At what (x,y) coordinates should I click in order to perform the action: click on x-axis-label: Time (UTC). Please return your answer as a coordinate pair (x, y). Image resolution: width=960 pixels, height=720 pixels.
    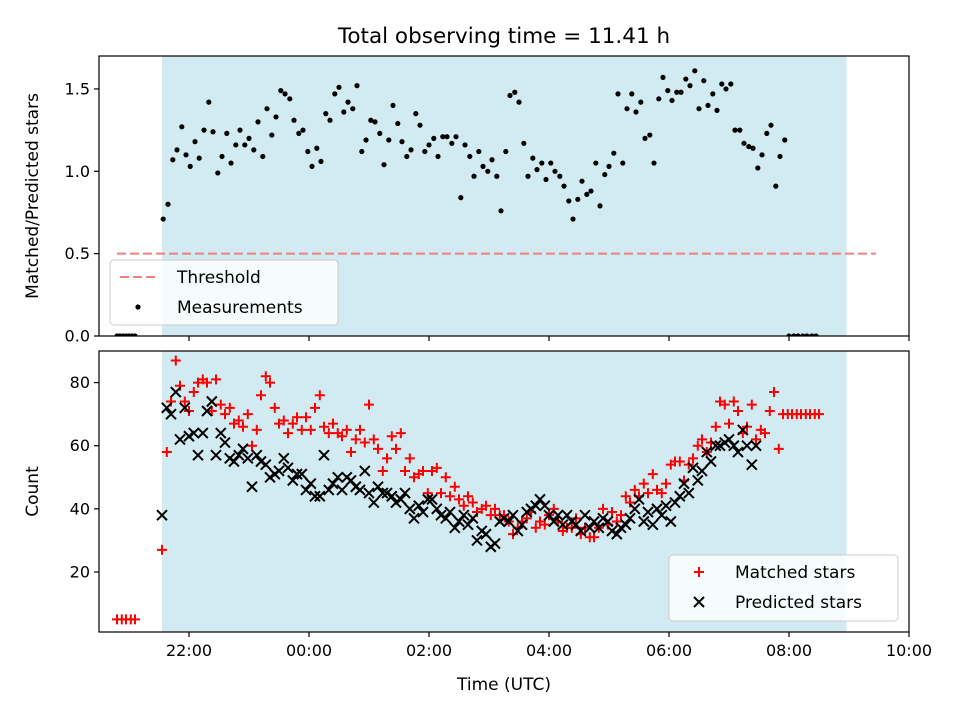
    Looking at the image, I should click on (503, 685).